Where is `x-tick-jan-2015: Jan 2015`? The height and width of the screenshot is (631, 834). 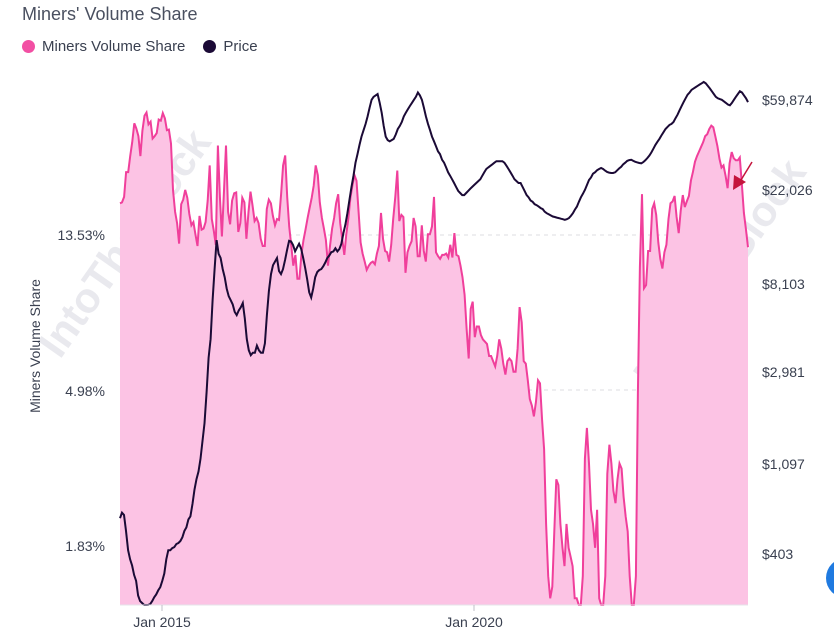
x-tick-jan-2015: Jan 2015 is located at coordinates (162, 622).